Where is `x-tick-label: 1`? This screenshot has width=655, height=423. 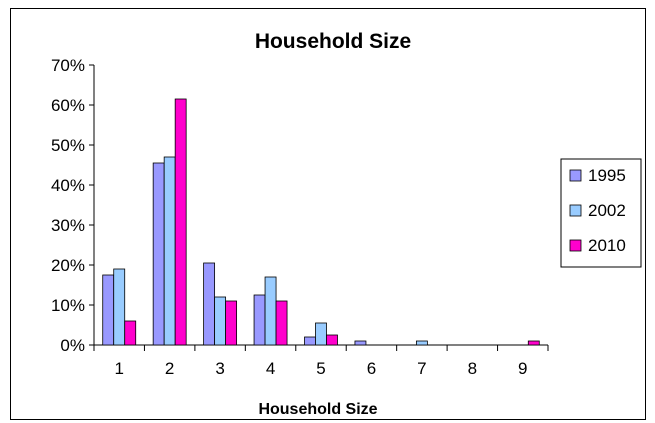 x-tick-label: 1 is located at coordinates (118, 368).